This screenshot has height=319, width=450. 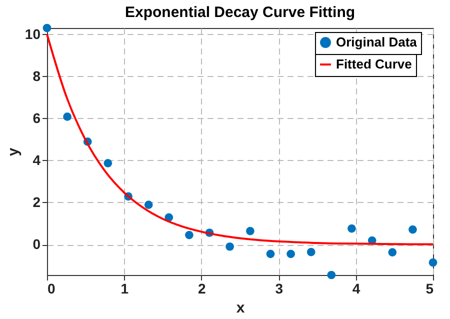 What do you see at coordinates (36, 118) in the screenshot?
I see `y-tick-label: 6` at bounding box center [36, 118].